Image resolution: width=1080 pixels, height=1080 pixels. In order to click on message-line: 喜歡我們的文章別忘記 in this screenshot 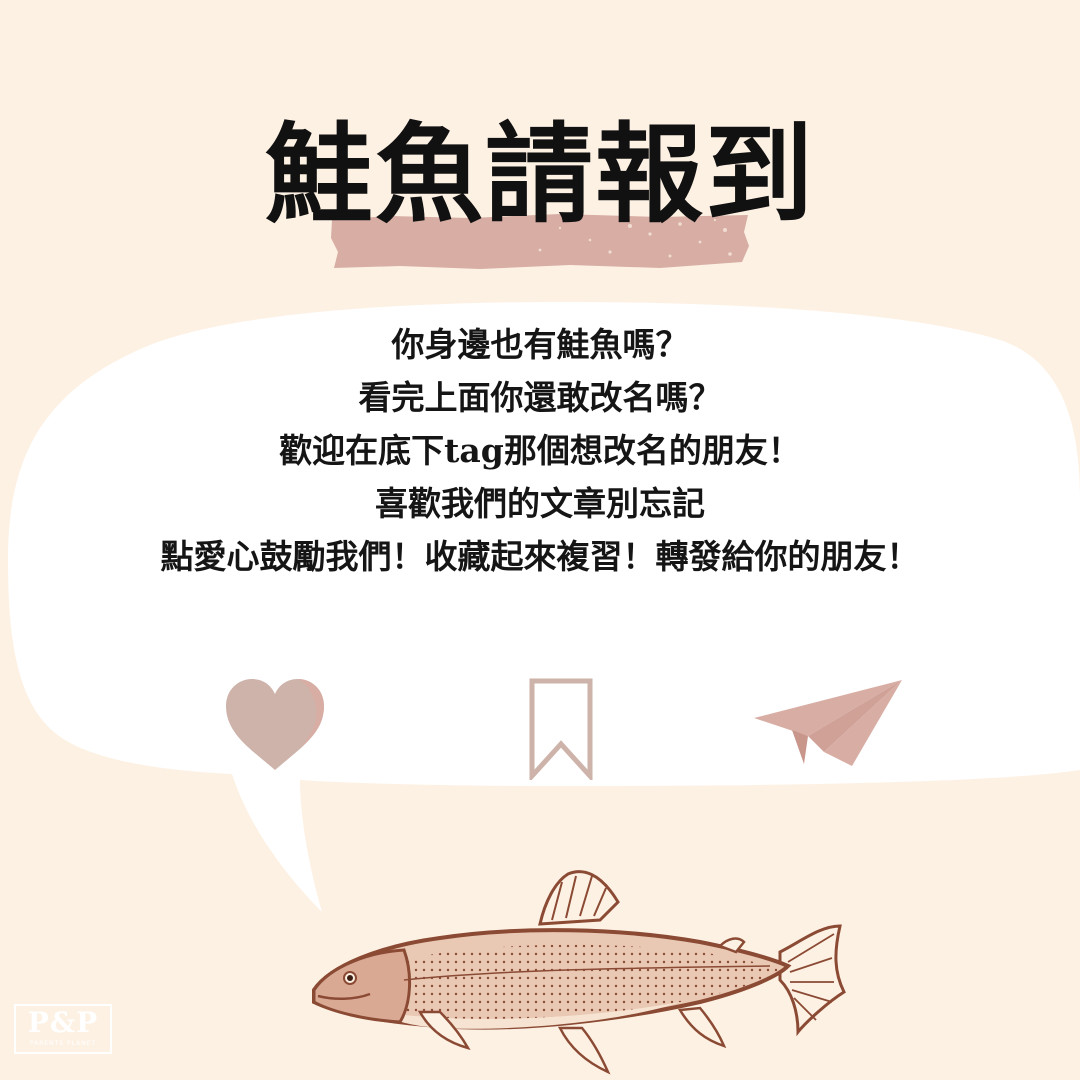, I will do `click(540, 503)`.